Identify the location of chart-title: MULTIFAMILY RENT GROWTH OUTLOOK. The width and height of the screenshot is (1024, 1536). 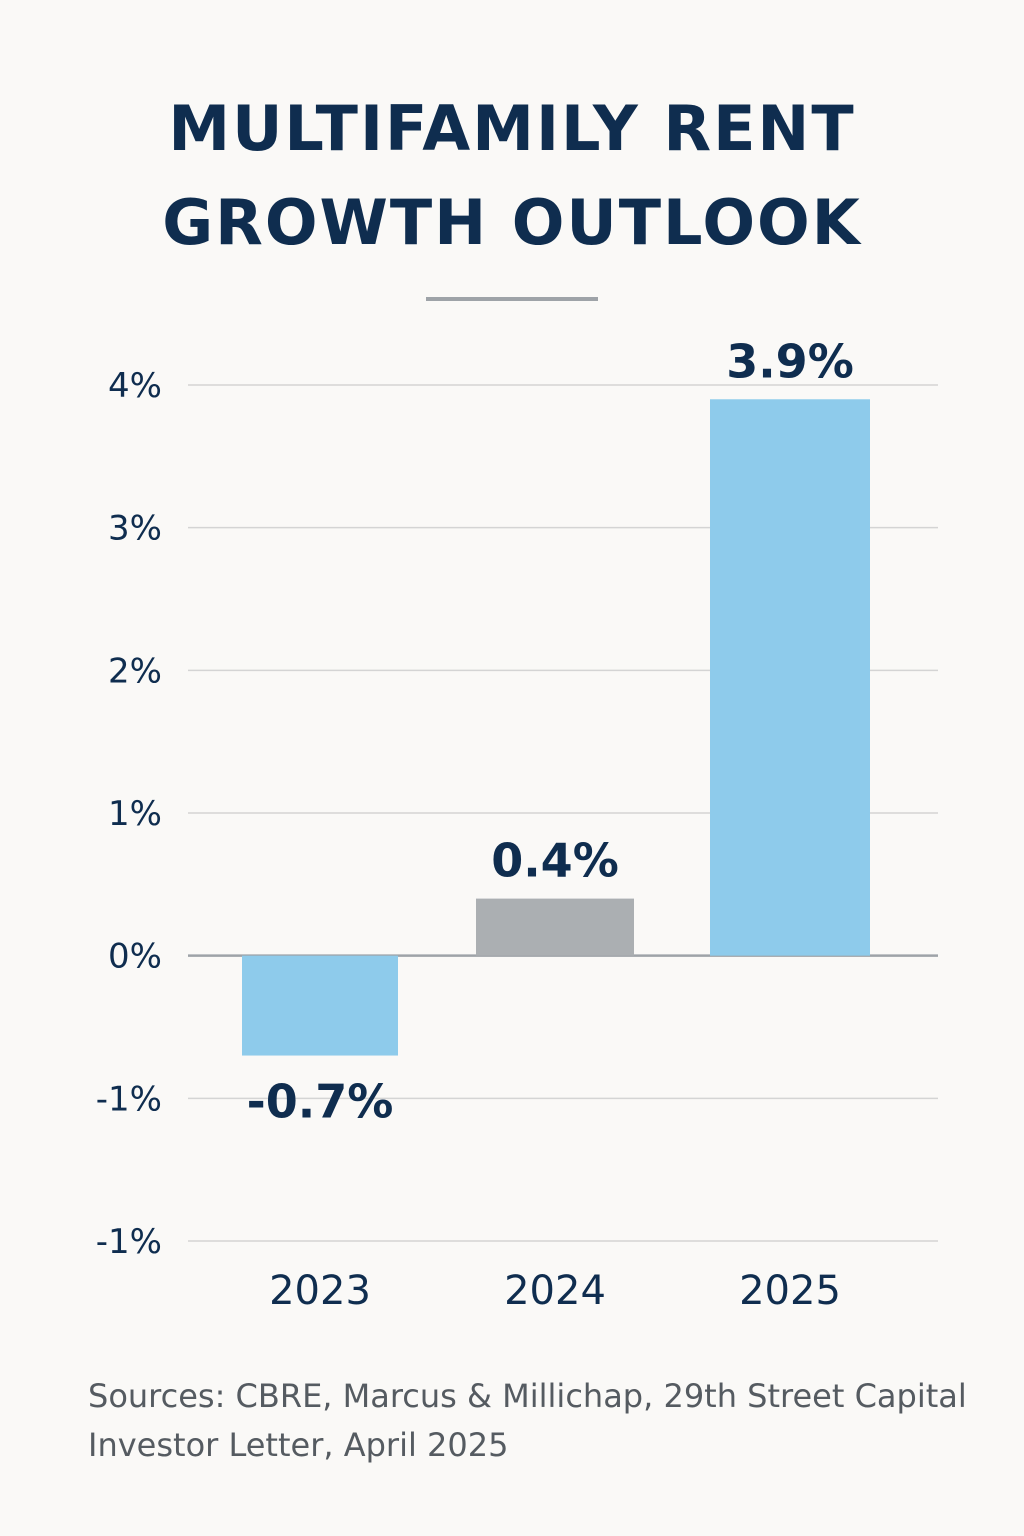
(512, 176).